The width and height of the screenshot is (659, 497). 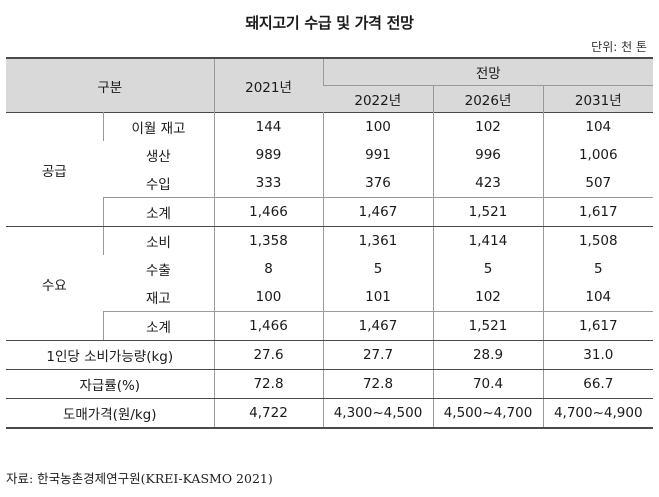 What do you see at coordinates (54, 283) in the screenshot?
I see `group-label-demand: 수요` at bounding box center [54, 283].